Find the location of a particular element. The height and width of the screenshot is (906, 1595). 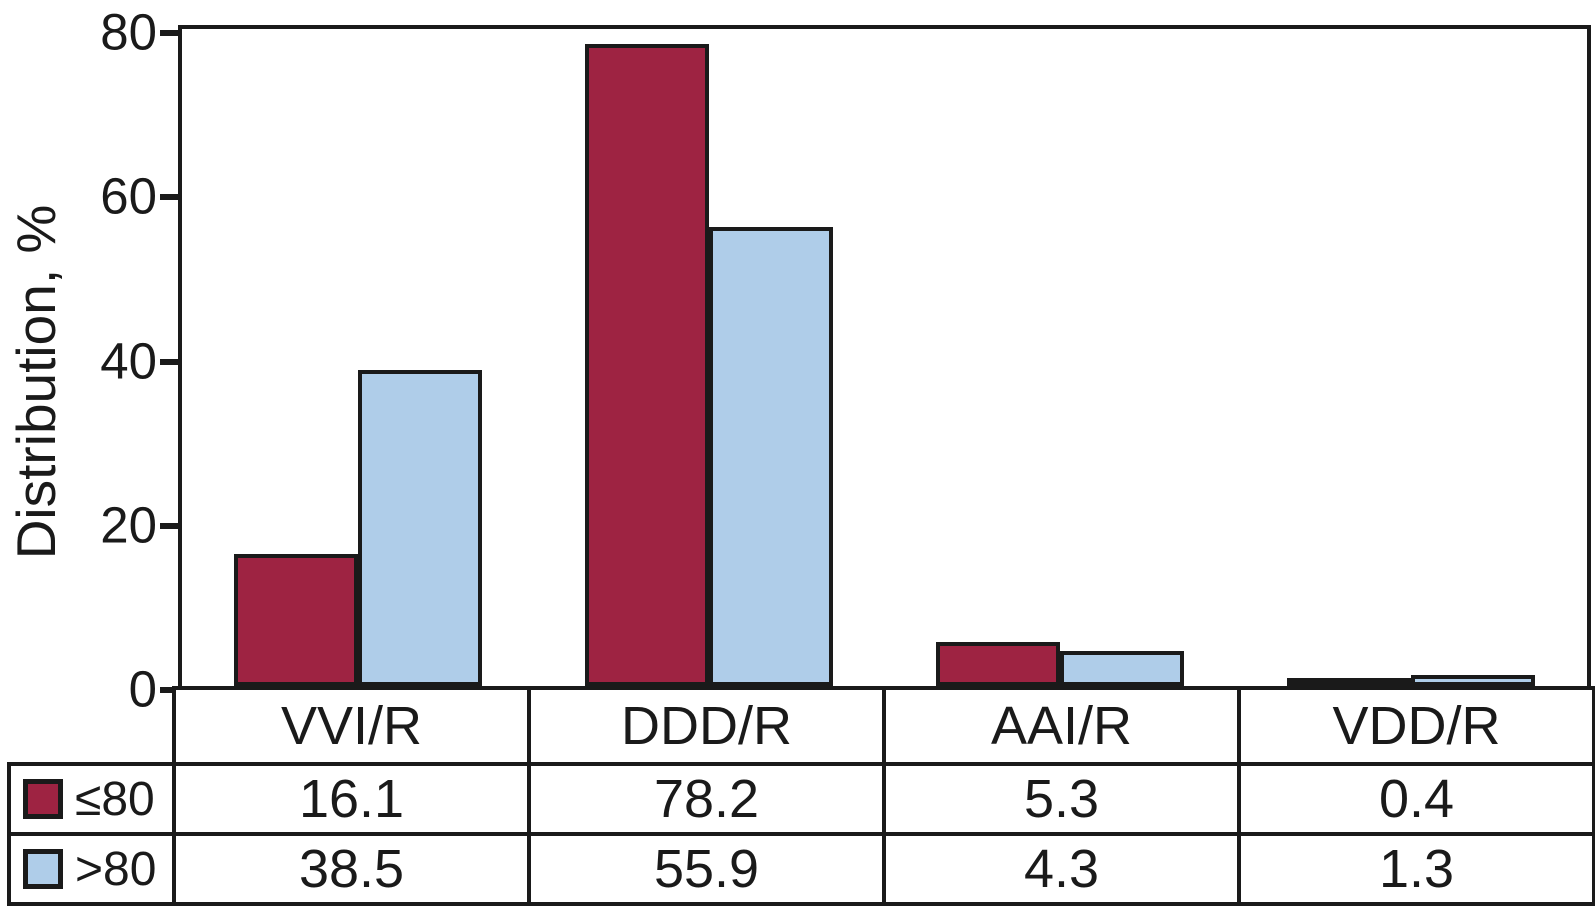

y-tick-label-20: 20 is located at coordinates (128, 525).